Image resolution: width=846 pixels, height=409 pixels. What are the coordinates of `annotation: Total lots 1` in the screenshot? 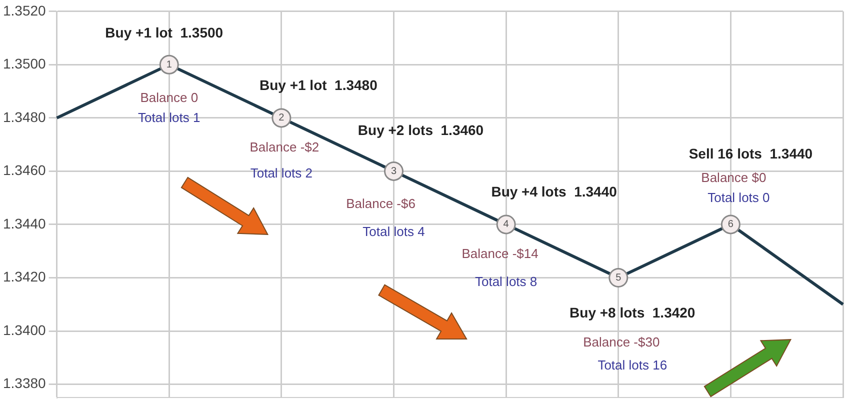 It's located at (169, 118).